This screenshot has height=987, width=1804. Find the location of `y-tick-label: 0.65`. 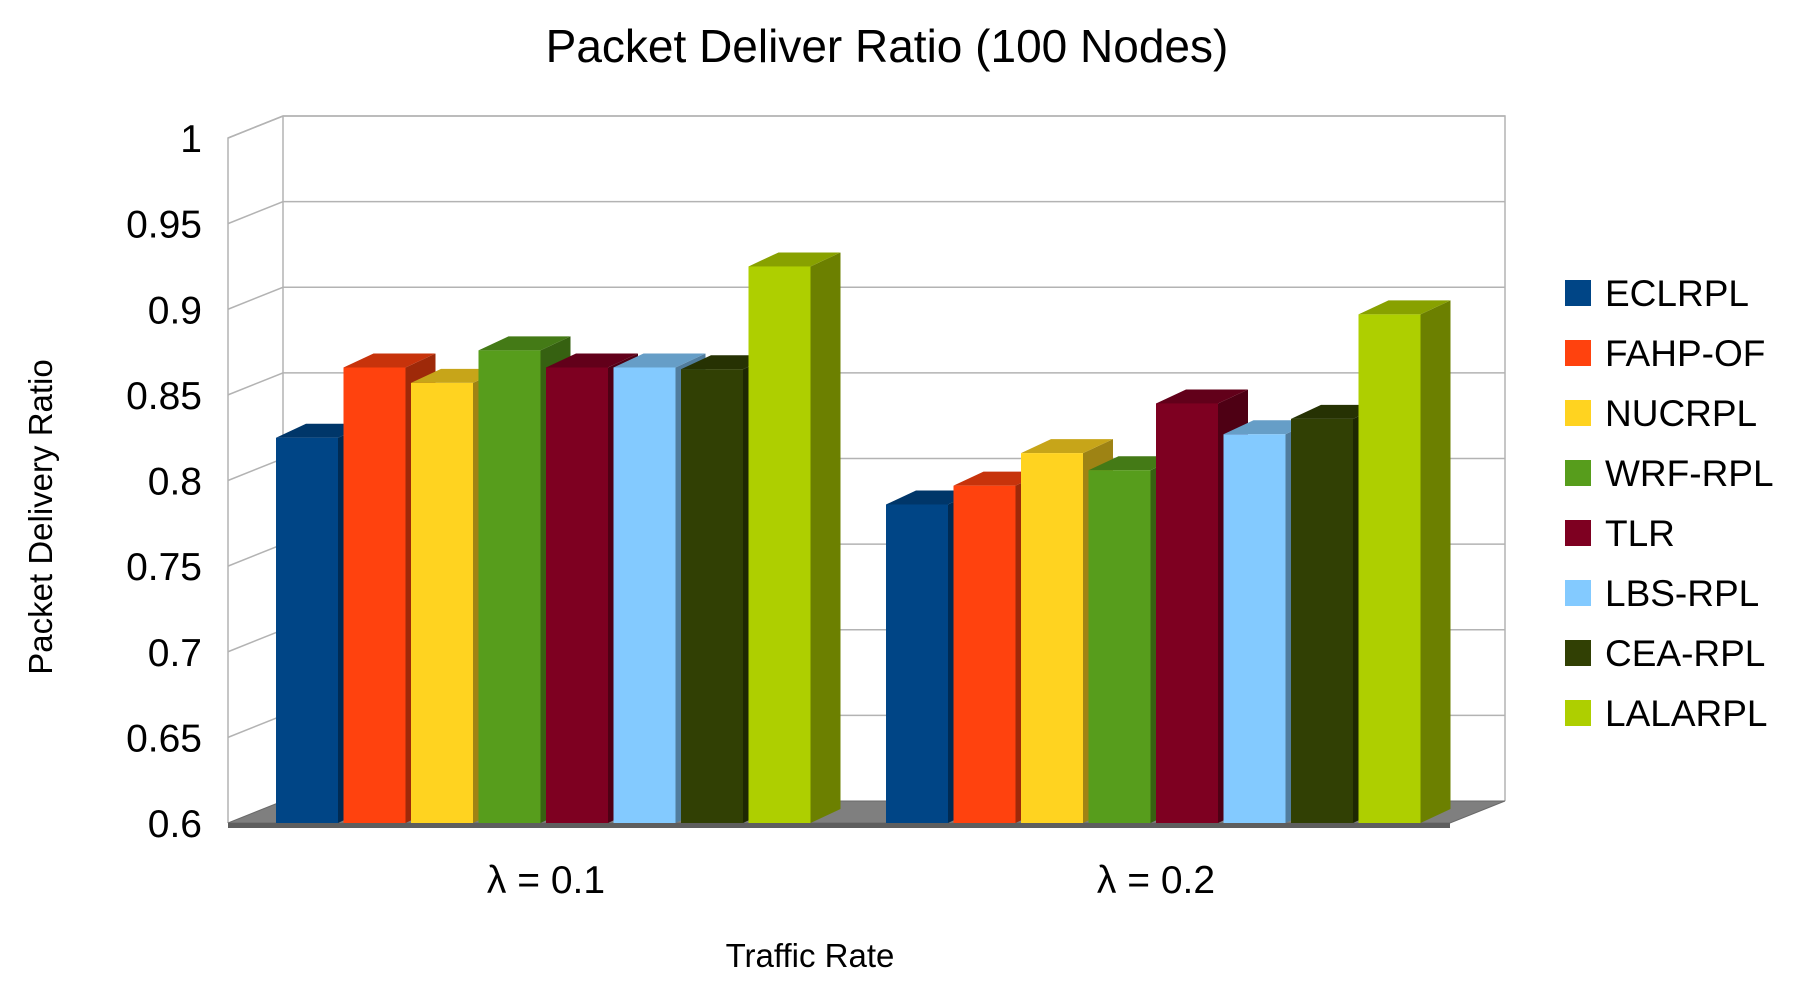

y-tick-label: 0.65 is located at coordinates (164, 738).